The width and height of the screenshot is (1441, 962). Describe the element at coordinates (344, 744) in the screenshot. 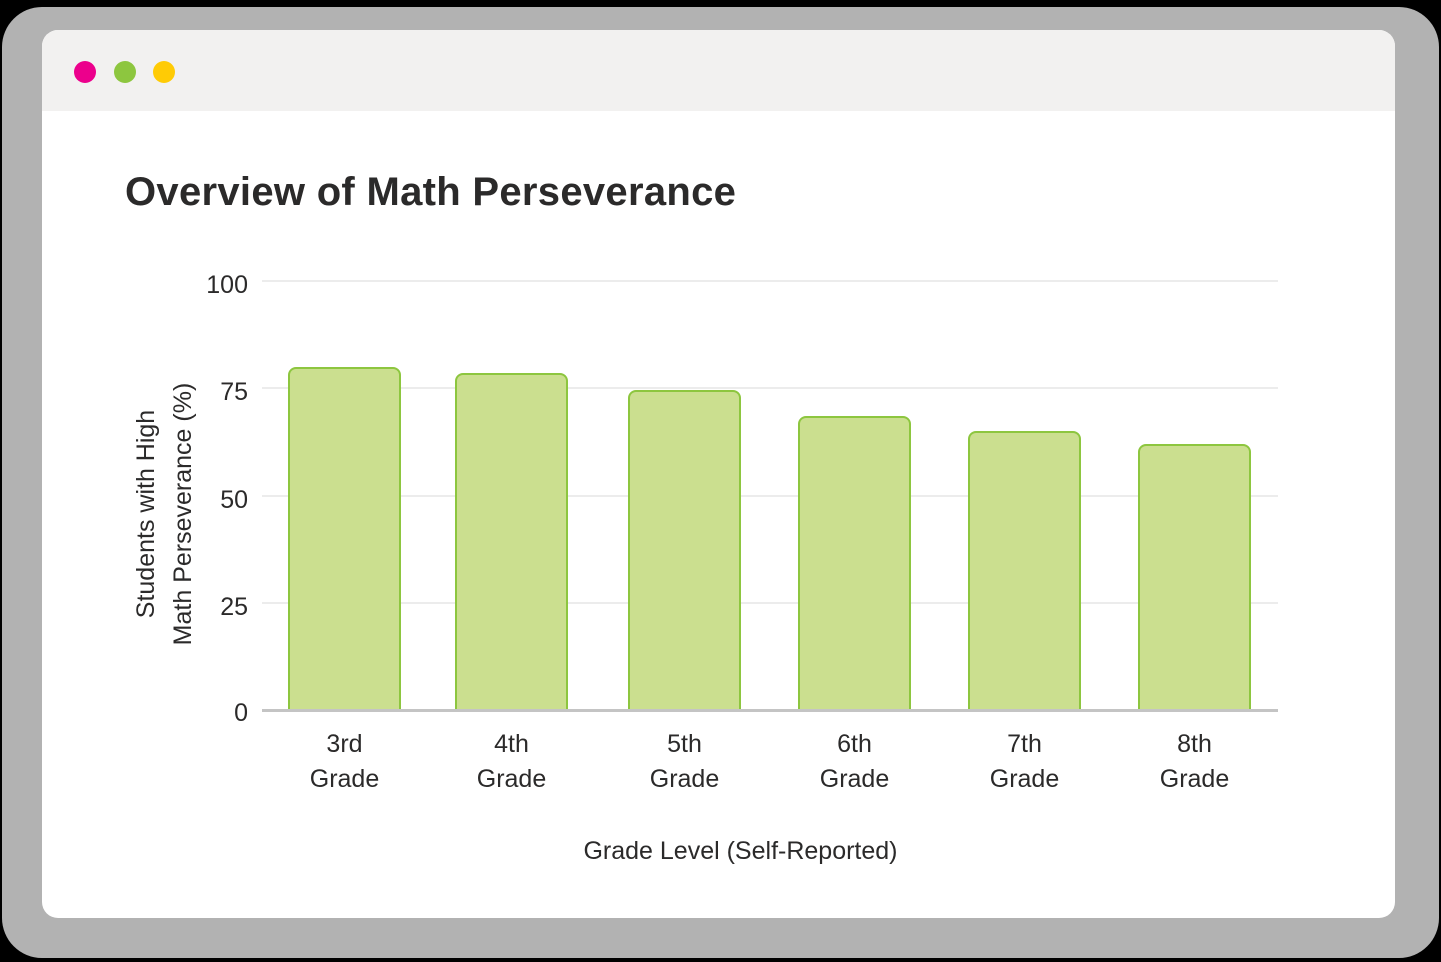

I see `x-tick-line1: 3rd` at that location.